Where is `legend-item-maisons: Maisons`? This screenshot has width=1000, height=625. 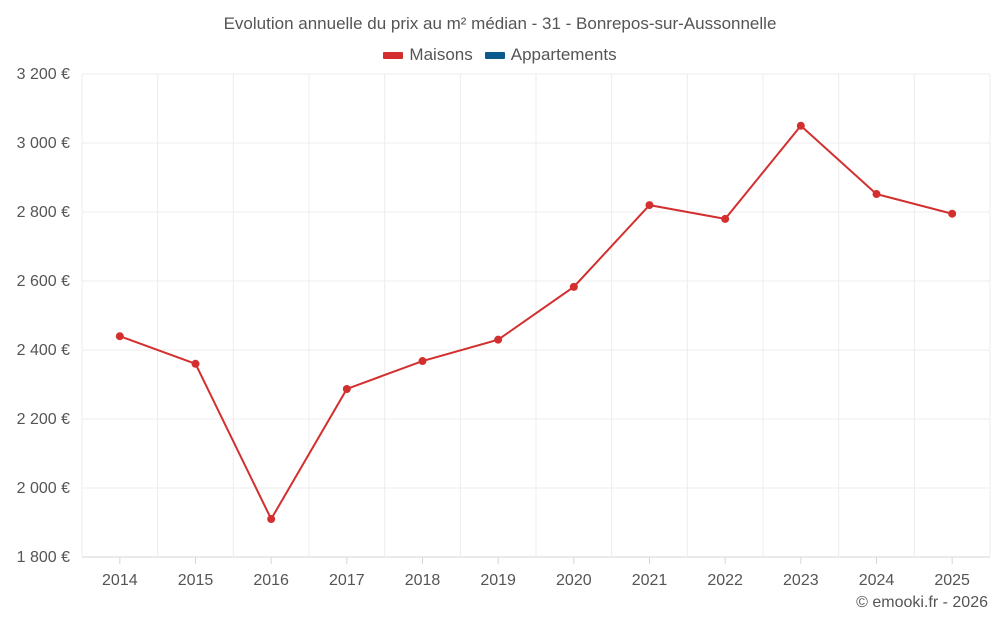
legend-item-maisons: Maisons is located at coordinates (428, 55).